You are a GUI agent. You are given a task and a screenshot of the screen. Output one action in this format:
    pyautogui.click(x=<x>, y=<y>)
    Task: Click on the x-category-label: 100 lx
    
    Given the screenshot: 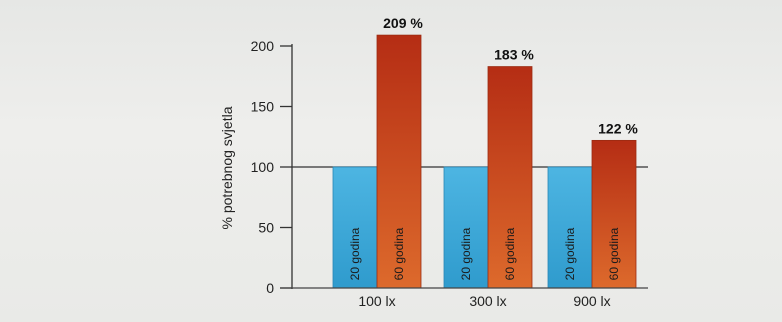 What is the action you would take?
    pyautogui.click(x=376, y=301)
    